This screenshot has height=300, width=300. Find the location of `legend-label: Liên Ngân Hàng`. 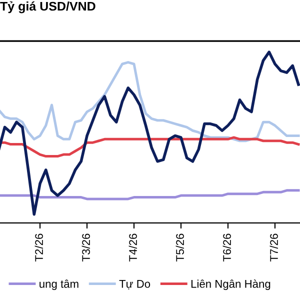

legend-label: Liên Ngân Hàng is located at coordinates (230, 285).